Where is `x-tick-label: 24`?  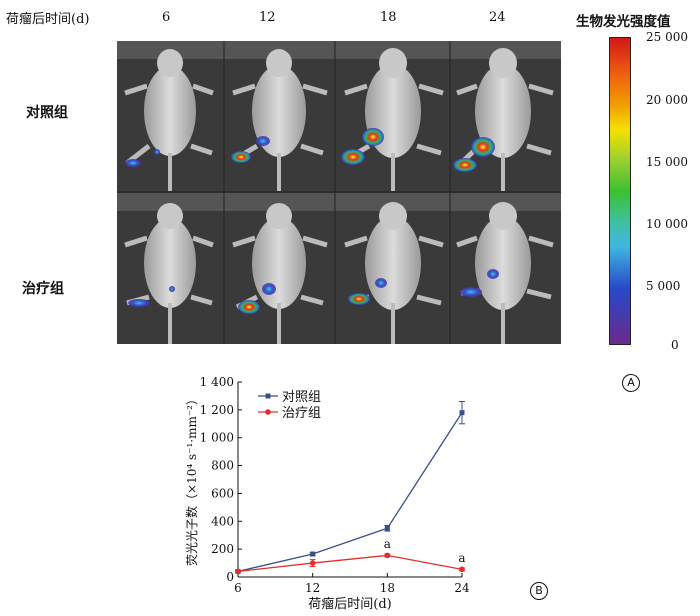 x-tick-label: 24 is located at coordinates (462, 588).